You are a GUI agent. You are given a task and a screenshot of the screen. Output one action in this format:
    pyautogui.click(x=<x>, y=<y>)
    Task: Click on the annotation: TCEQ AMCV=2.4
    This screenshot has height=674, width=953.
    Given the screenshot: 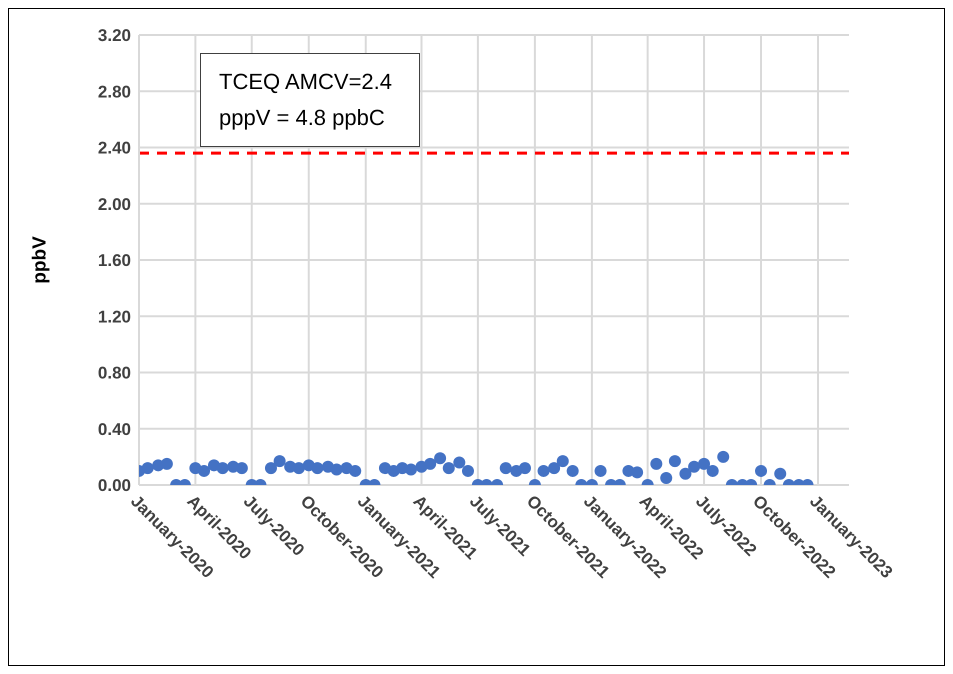 What is the action you would take?
    pyautogui.click(x=306, y=82)
    